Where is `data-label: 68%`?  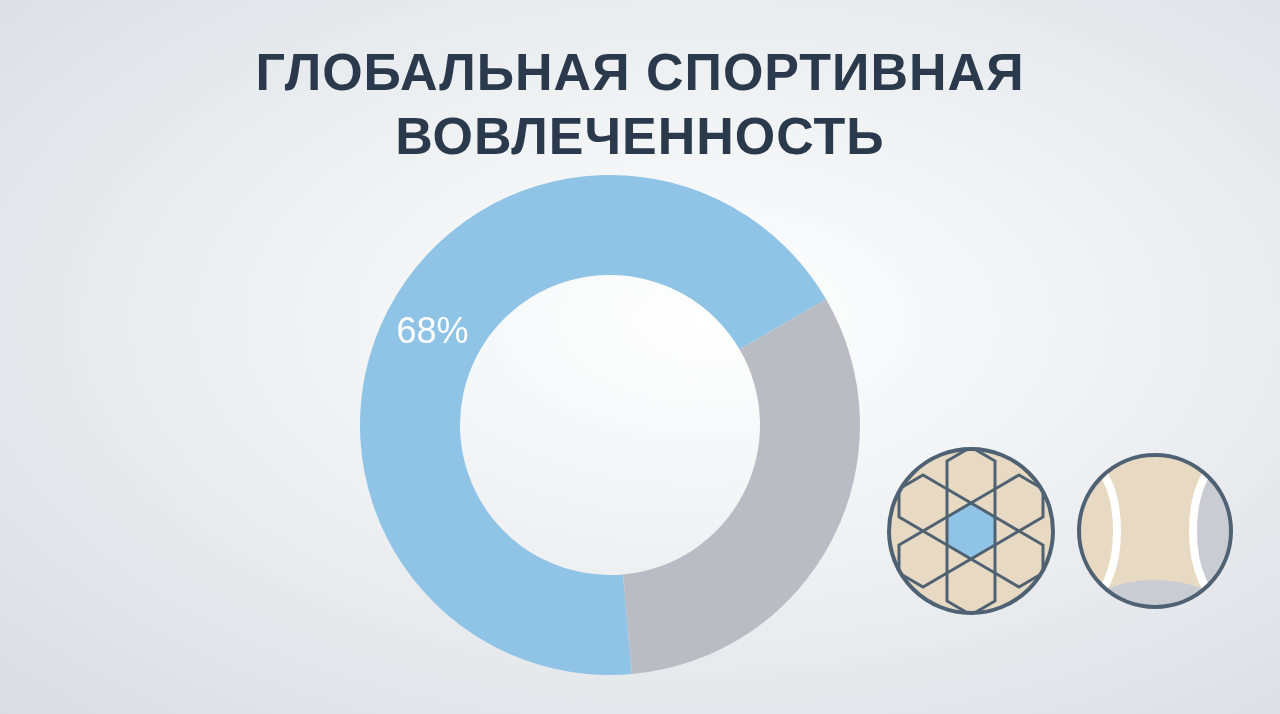 data-label: 68% is located at coordinates (432, 330).